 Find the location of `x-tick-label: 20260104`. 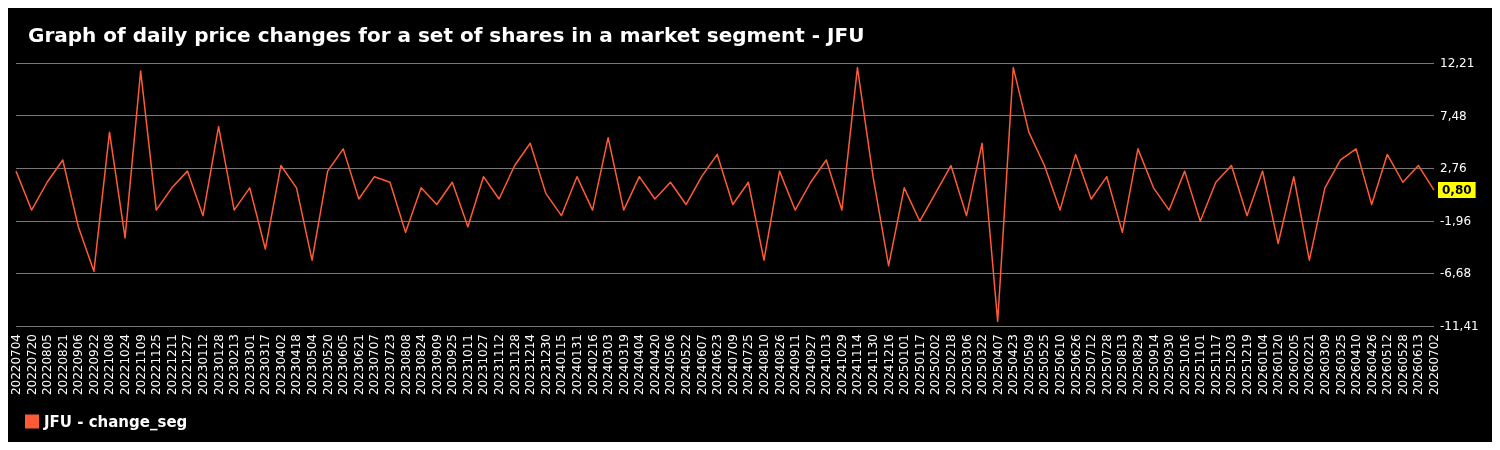

x-tick-label: 20260104 is located at coordinates (1262, 365).